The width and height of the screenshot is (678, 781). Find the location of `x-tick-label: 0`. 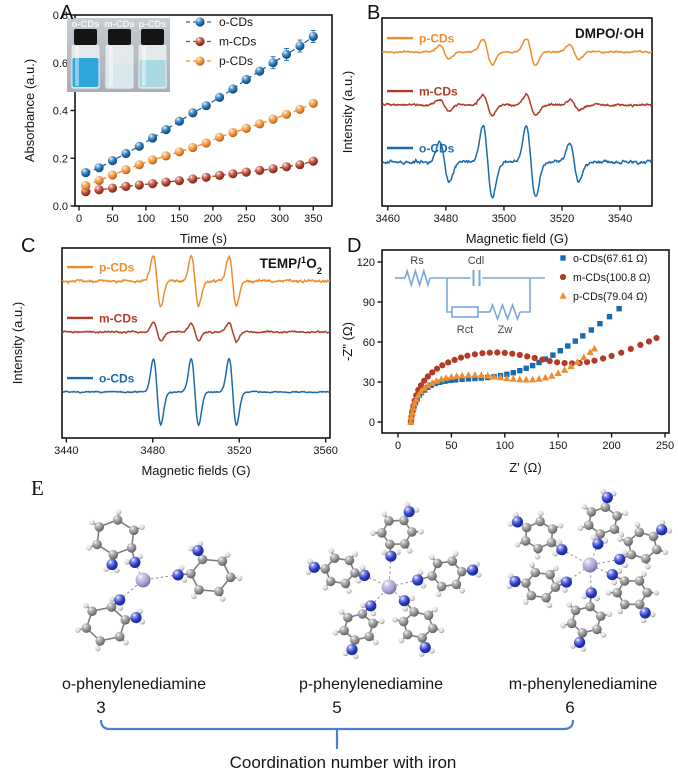

x-tick-label: 0 is located at coordinates (398, 446).